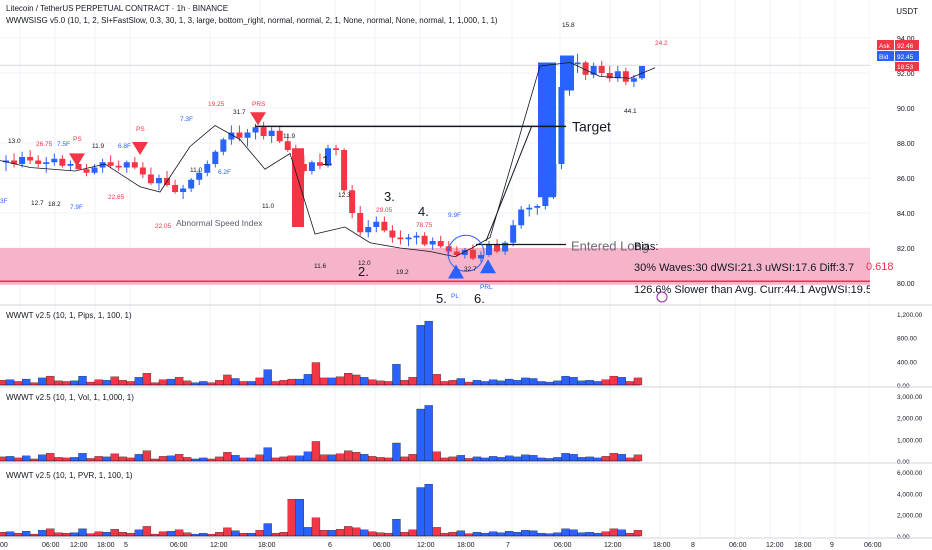 The height and width of the screenshot is (550, 932). Describe the element at coordinates (435, 266) in the screenshot. I see `support-zone` at that location.